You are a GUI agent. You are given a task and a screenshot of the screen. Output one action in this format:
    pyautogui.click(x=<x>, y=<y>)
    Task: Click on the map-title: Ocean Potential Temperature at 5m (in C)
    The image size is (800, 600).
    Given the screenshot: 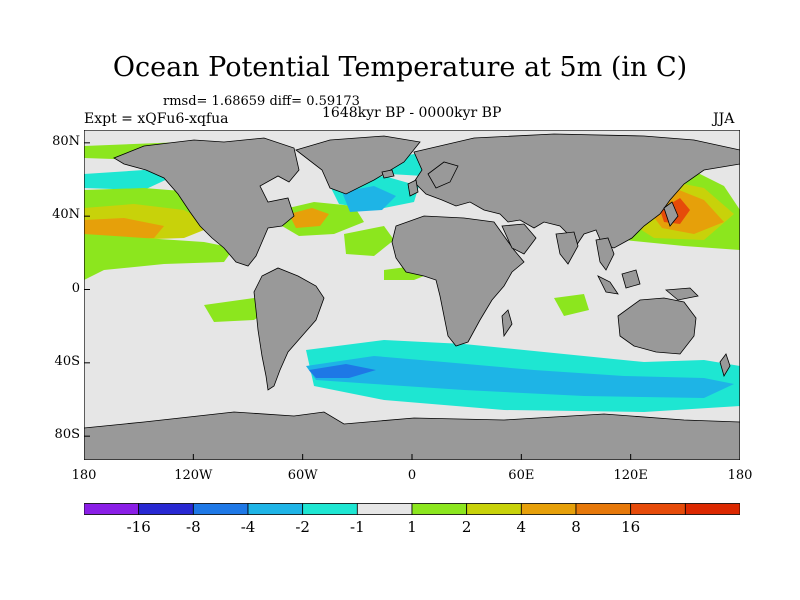 What is the action you would take?
    pyautogui.click(x=400, y=67)
    